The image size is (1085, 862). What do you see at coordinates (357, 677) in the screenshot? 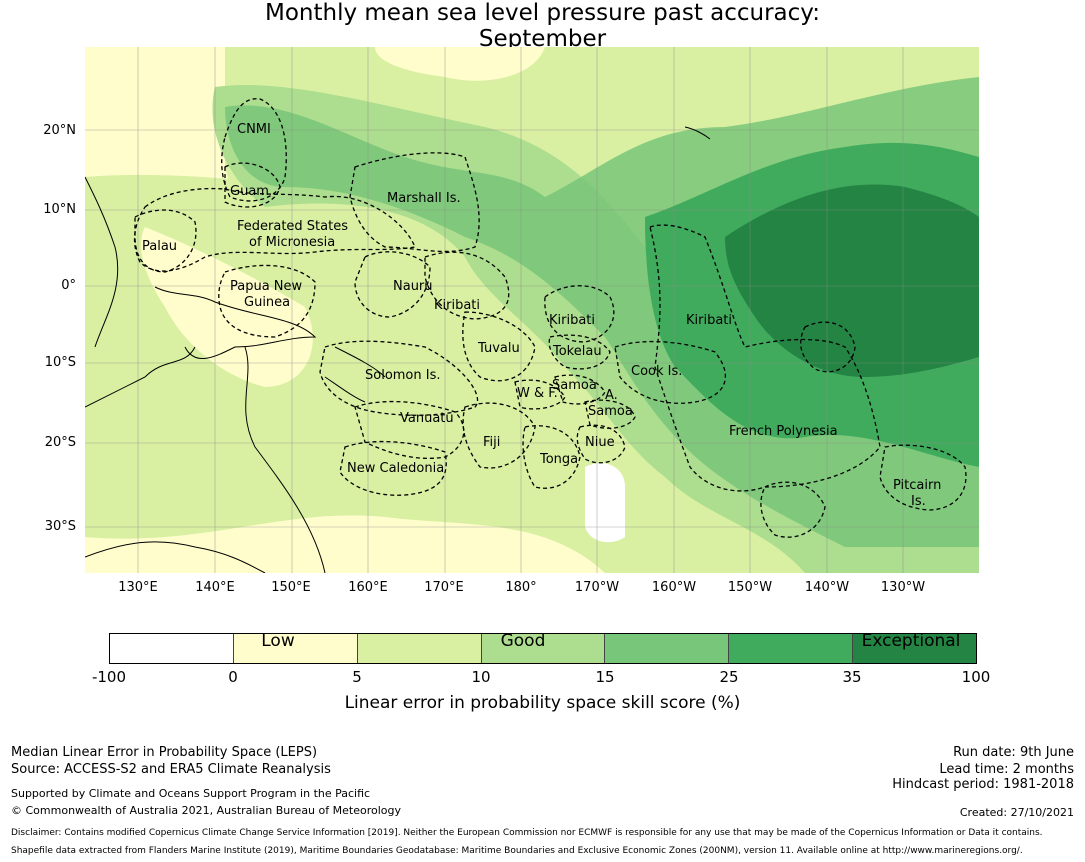
I see `colorbar-tick: 5` at bounding box center [357, 677].